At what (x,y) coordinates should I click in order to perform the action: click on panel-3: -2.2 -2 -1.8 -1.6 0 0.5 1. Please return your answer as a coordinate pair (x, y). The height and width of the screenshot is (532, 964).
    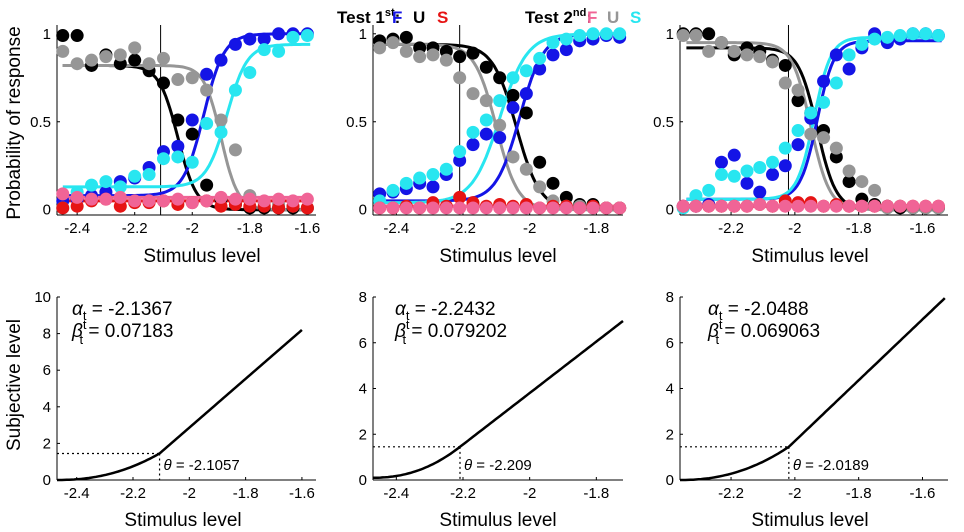
    Looking at the image, I should click on (800, 131).